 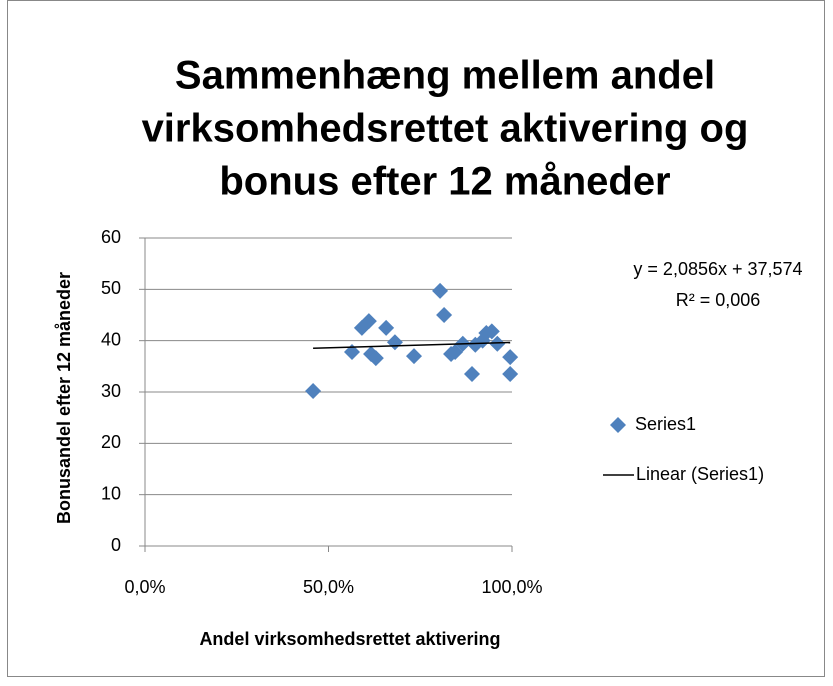 What do you see at coordinates (111, 237) in the screenshot?
I see `y-tick-label: 60` at bounding box center [111, 237].